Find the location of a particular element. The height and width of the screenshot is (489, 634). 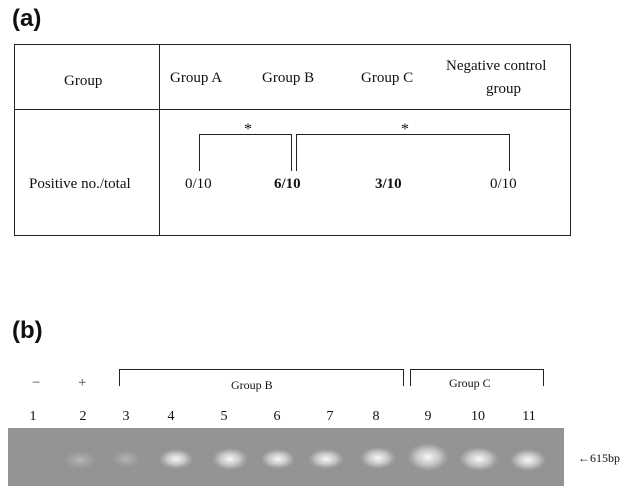

lane-number: 3 is located at coordinates (126, 416).